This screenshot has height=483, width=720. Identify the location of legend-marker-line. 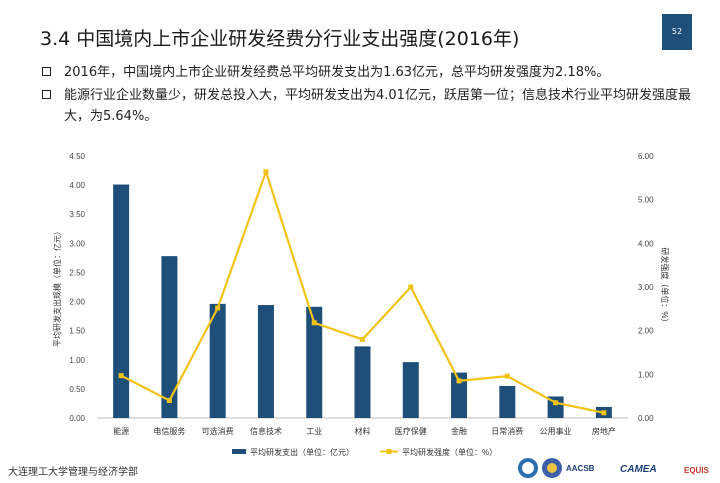
(389, 451).